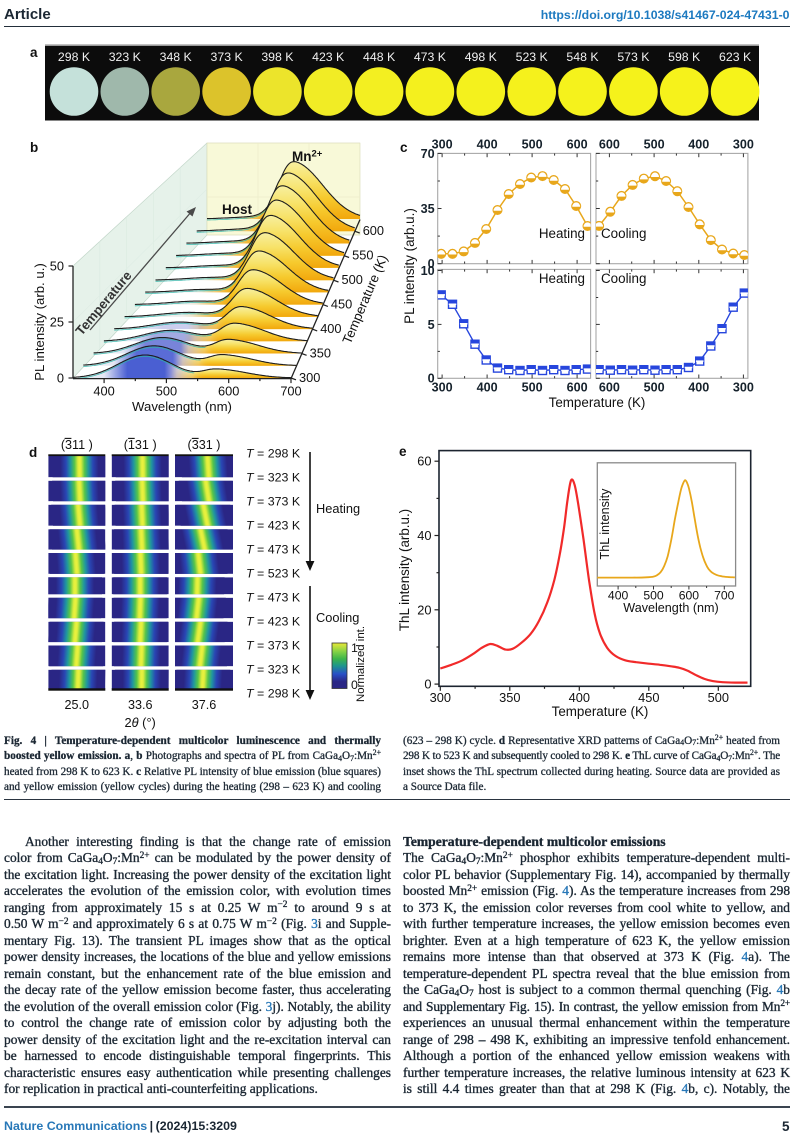 The height and width of the screenshot is (1135, 800). What do you see at coordinates (404, 570) in the screenshot?
I see `svg-text: ThL intensity (arb.u.)` at bounding box center [404, 570].